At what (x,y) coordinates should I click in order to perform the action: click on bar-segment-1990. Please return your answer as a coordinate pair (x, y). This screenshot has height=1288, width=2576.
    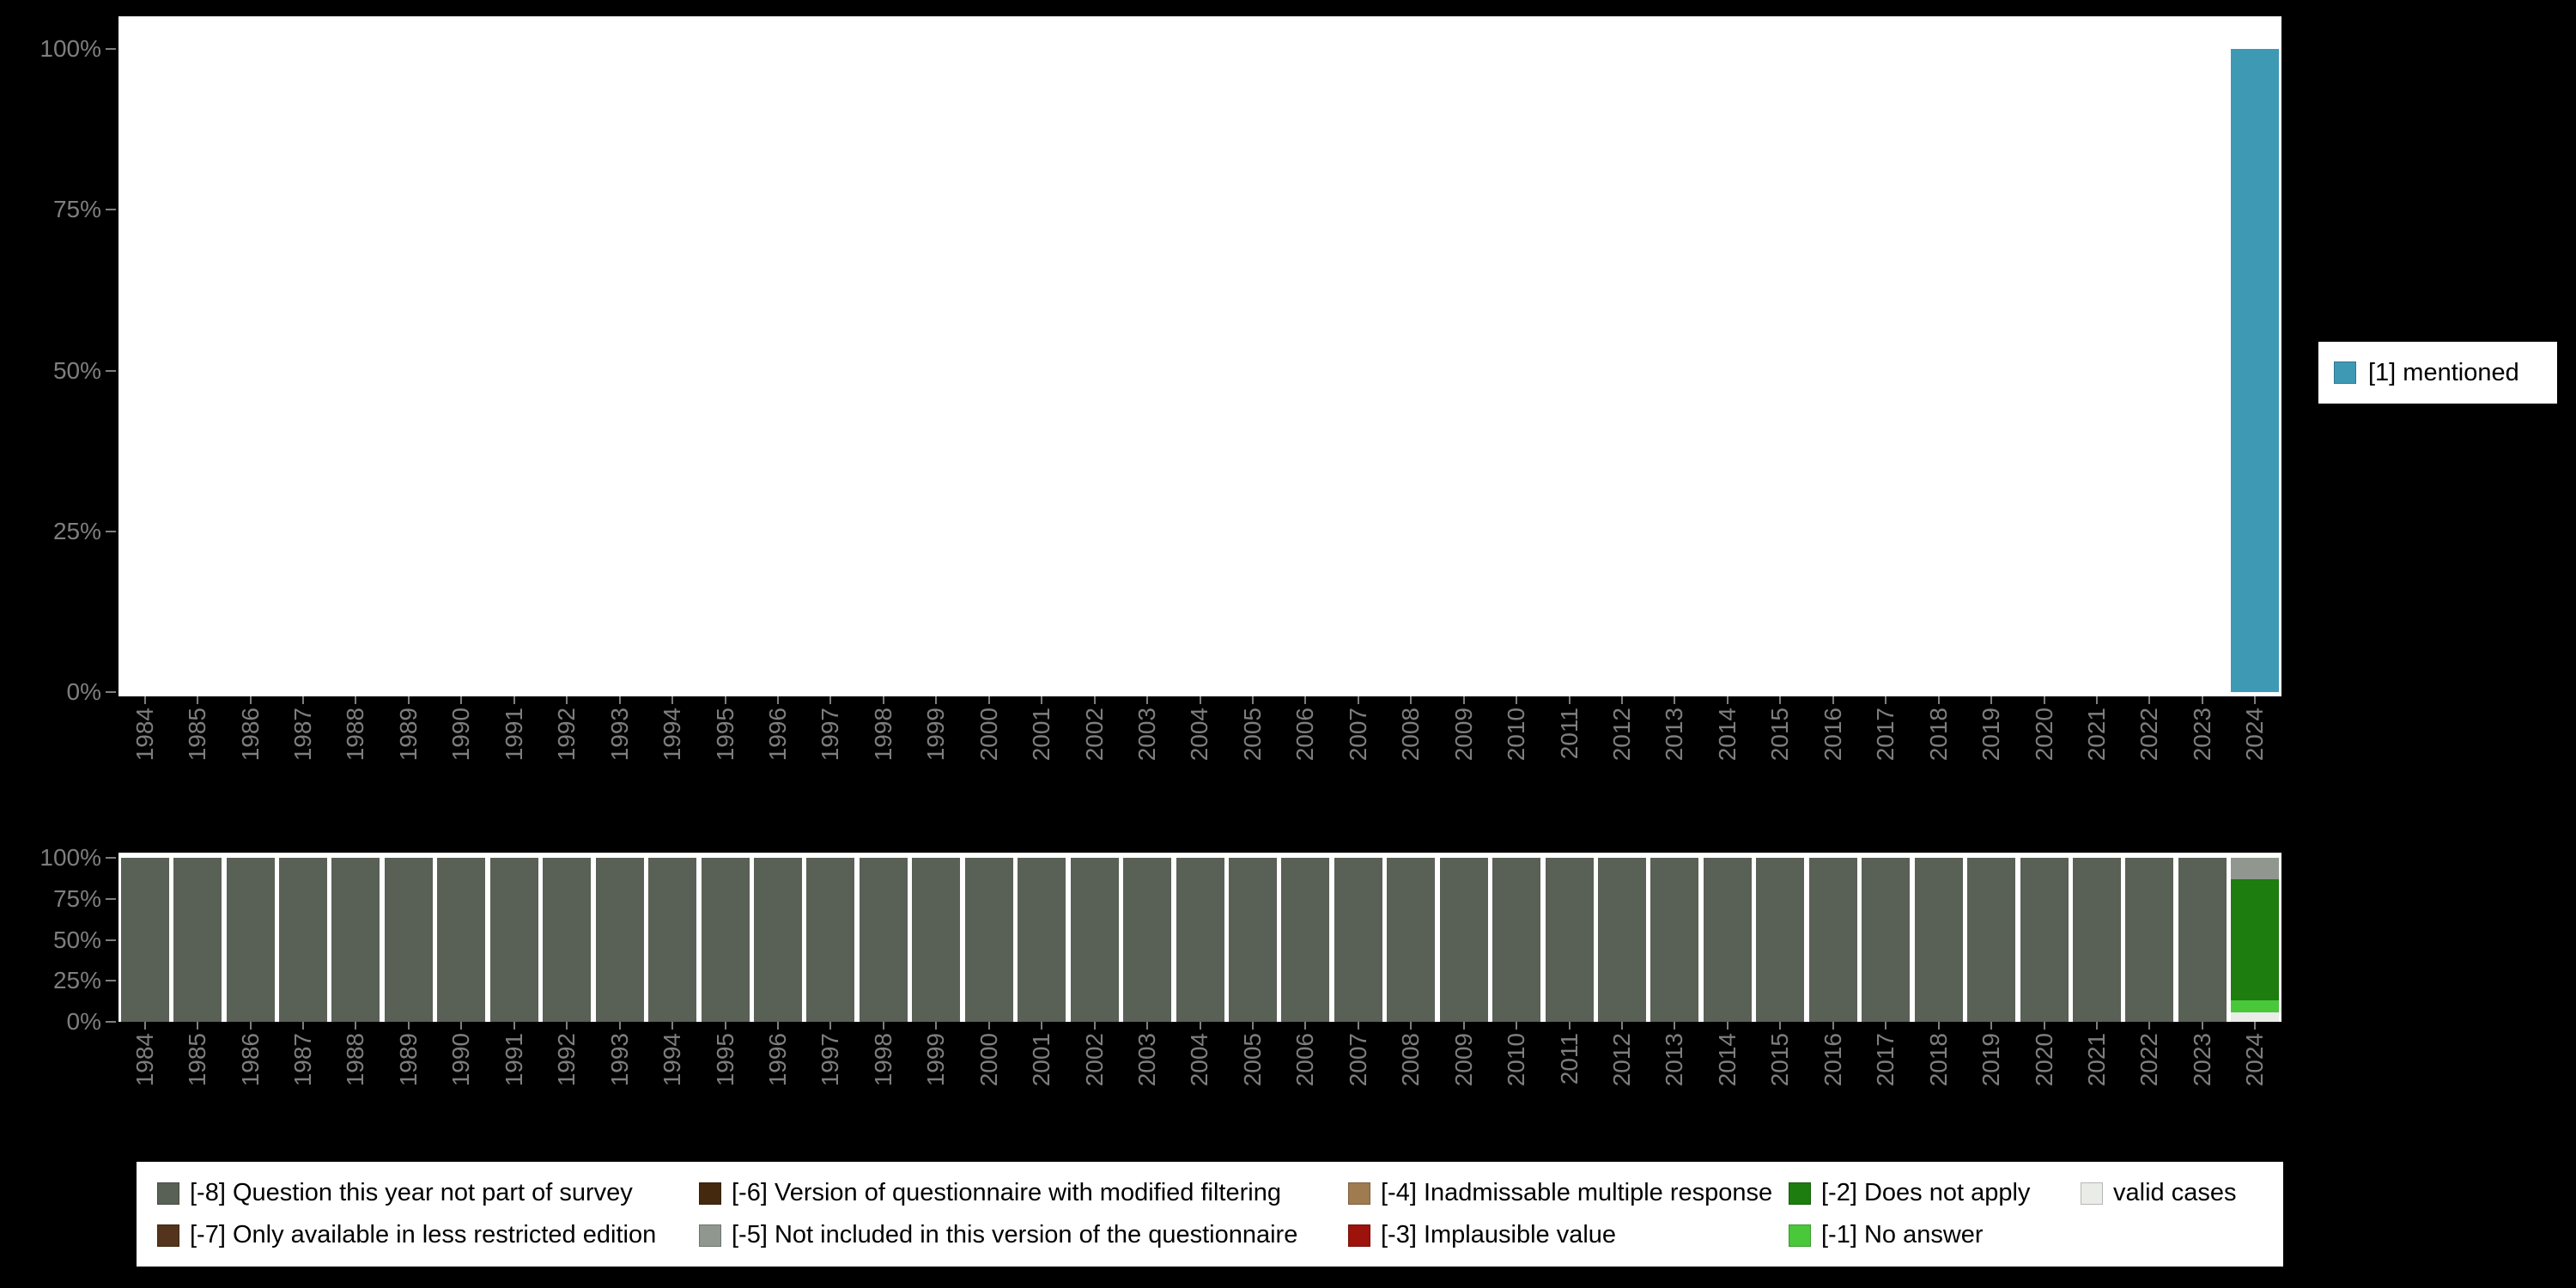
    Looking at the image, I should click on (461, 940).